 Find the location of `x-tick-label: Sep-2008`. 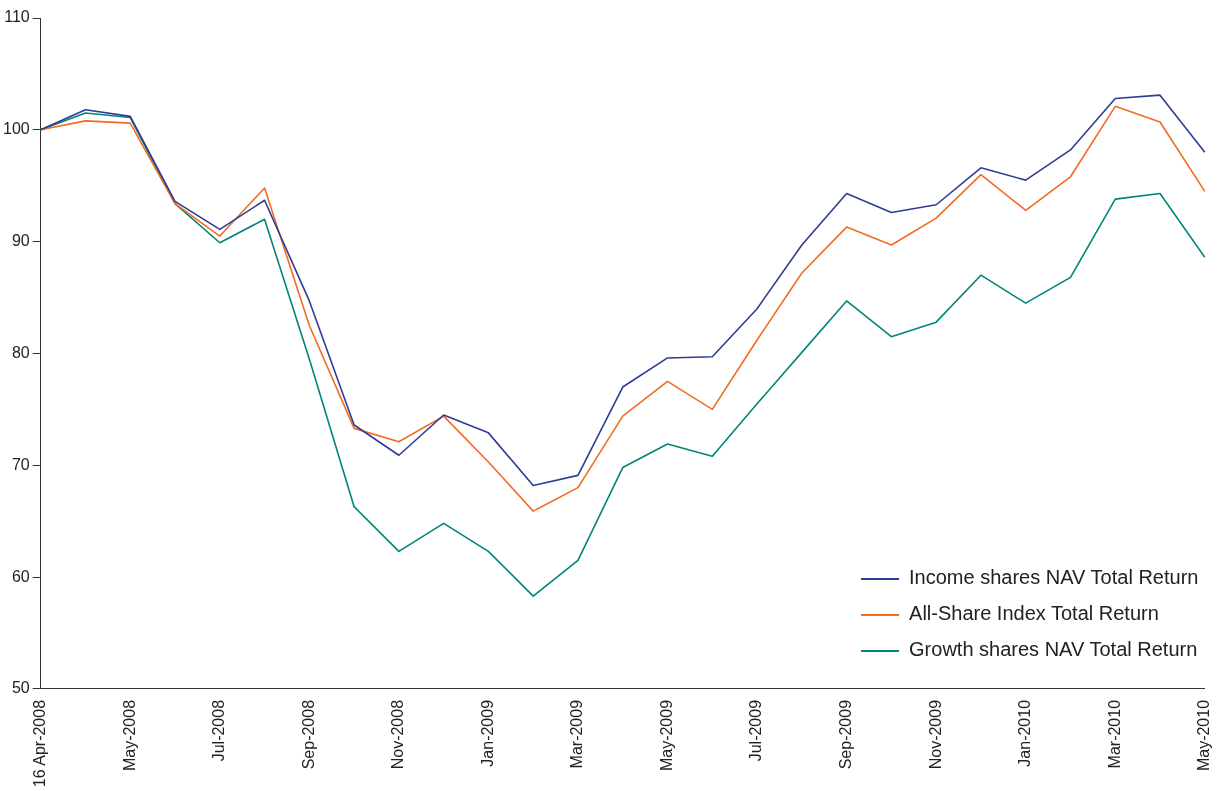

x-tick-label: Sep-2008 is located at coordinates (308, 734).